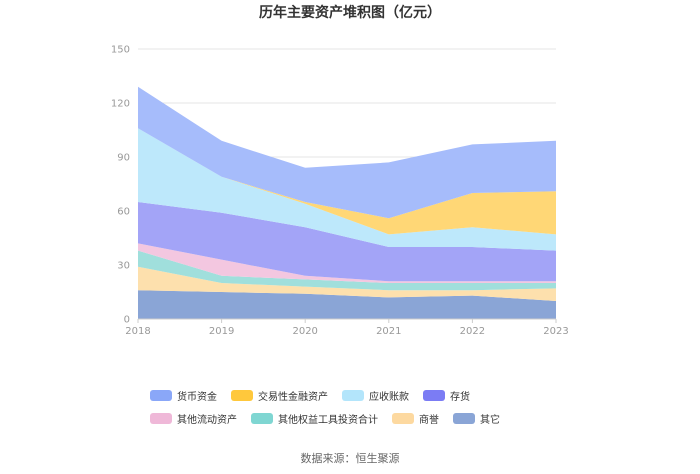 This screenshot has width=700, height=474. Describe the element at coordinates (123, 266) in the screenshot. I see `y-tick-label: 30` at that location.